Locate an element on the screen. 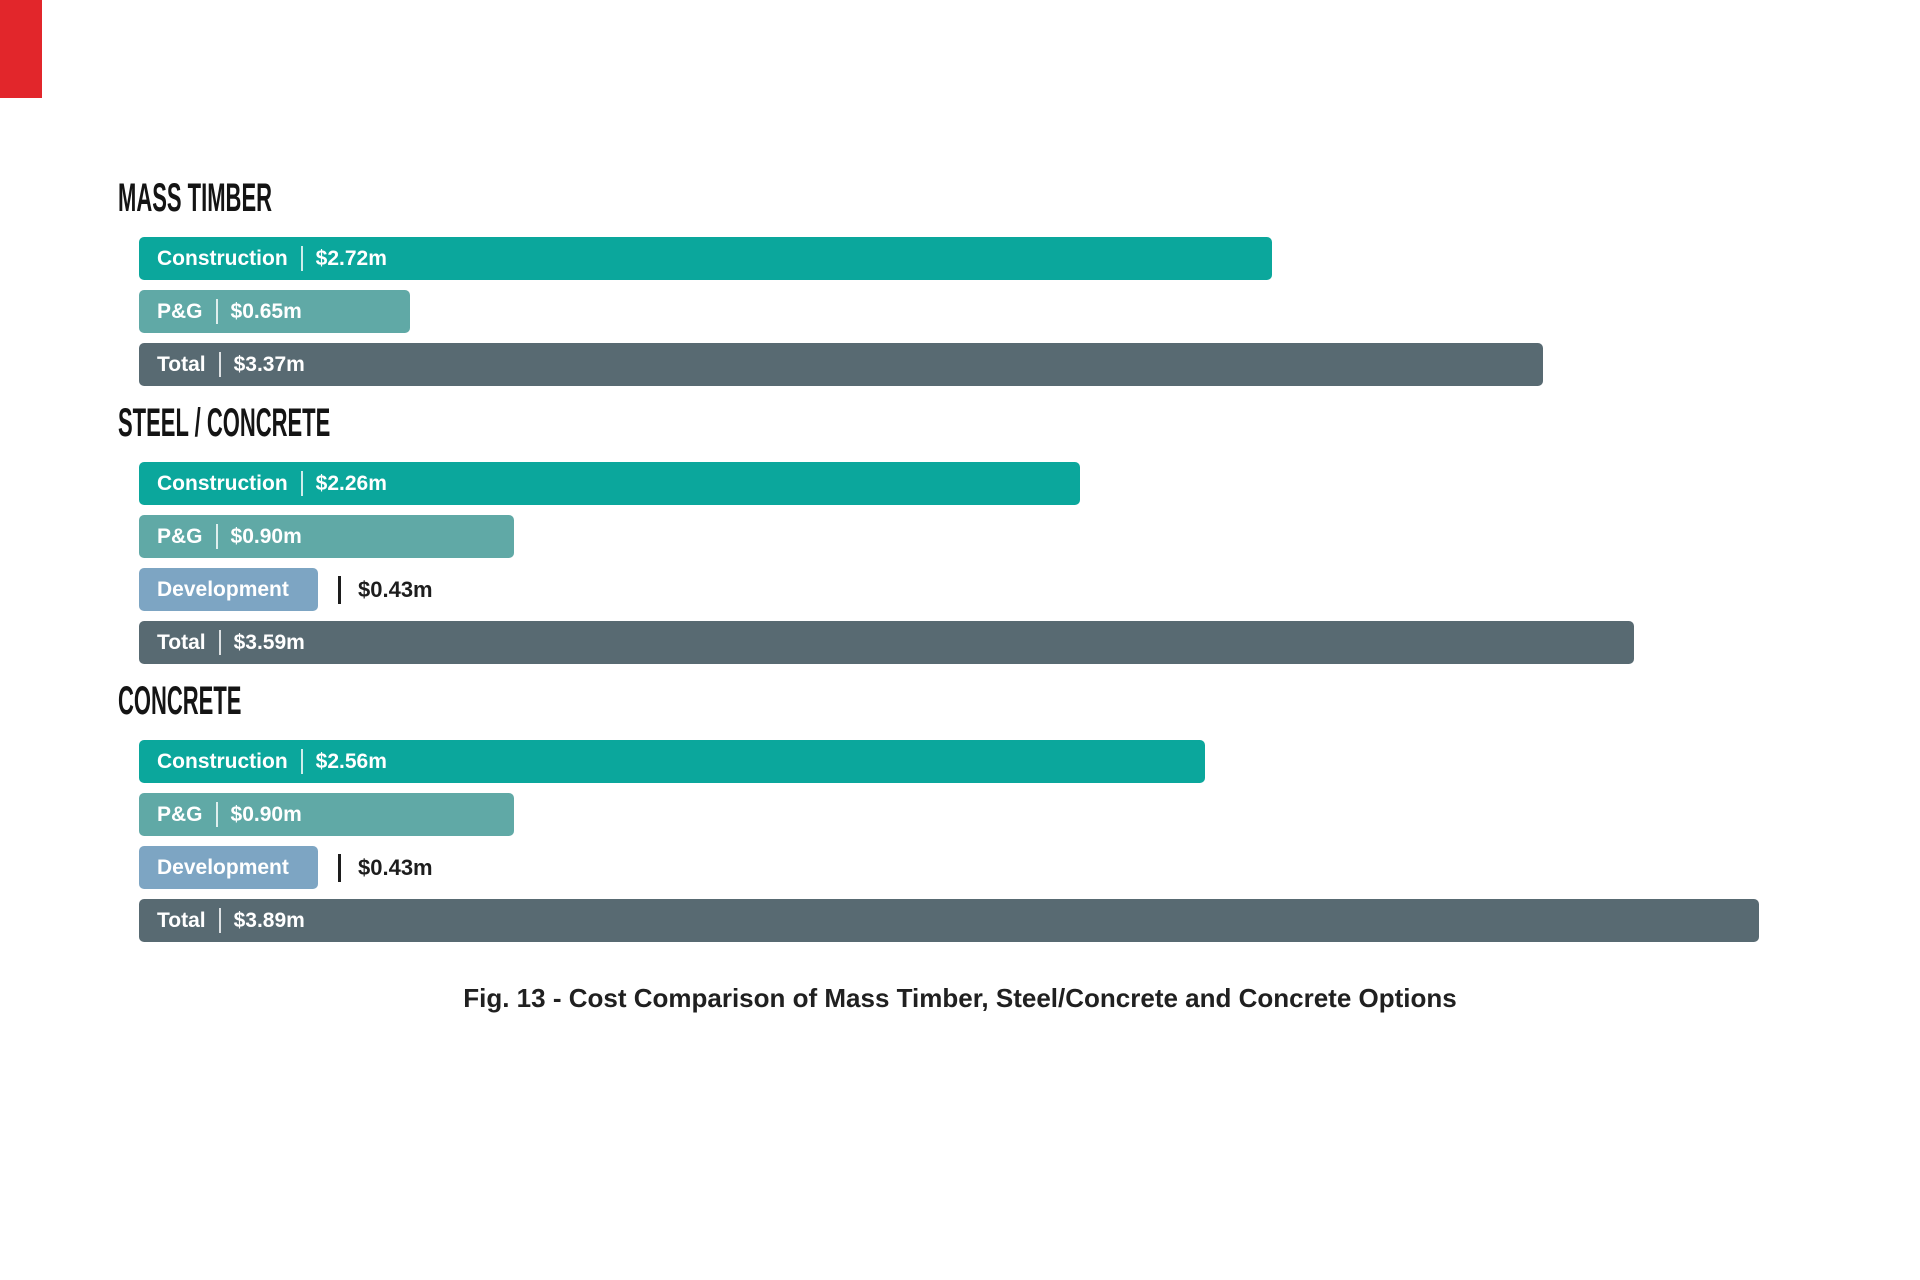  cost-bar-construction: Construction $2.56m is located at coordinates (672, 761).